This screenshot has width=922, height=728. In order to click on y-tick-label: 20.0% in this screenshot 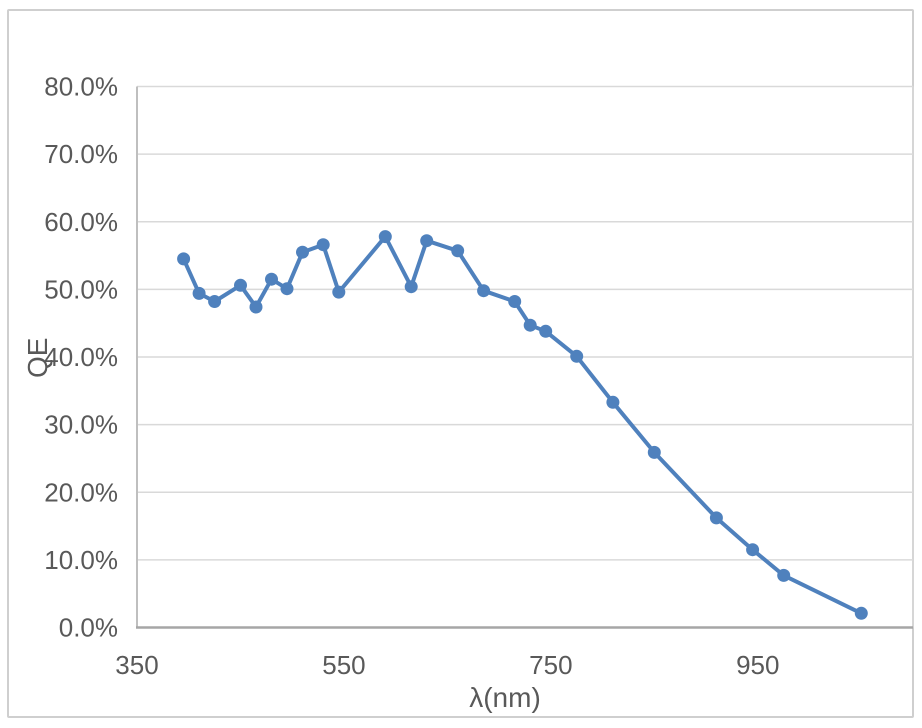, I will do `click(81, 492)`.